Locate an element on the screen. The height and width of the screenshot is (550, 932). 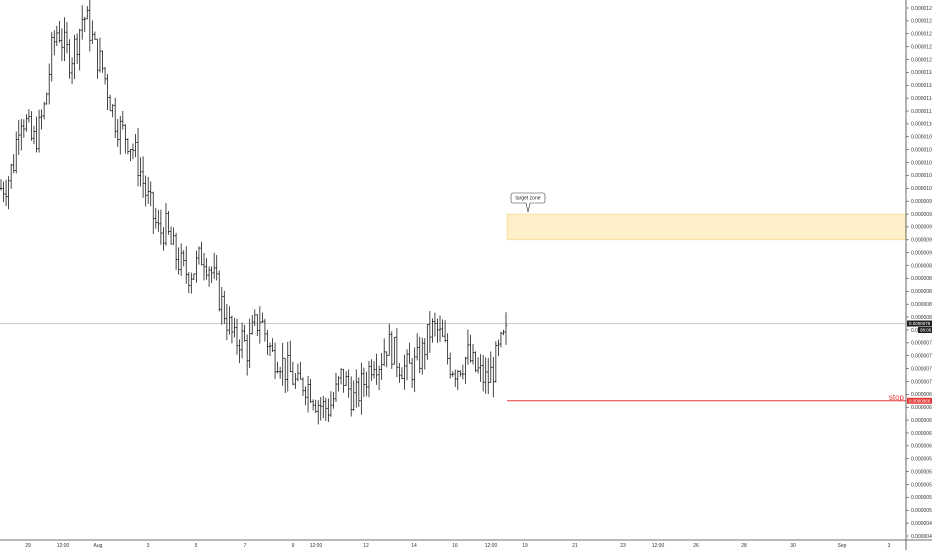
x-tick-label: 30 is located at coordinates (793, 546).